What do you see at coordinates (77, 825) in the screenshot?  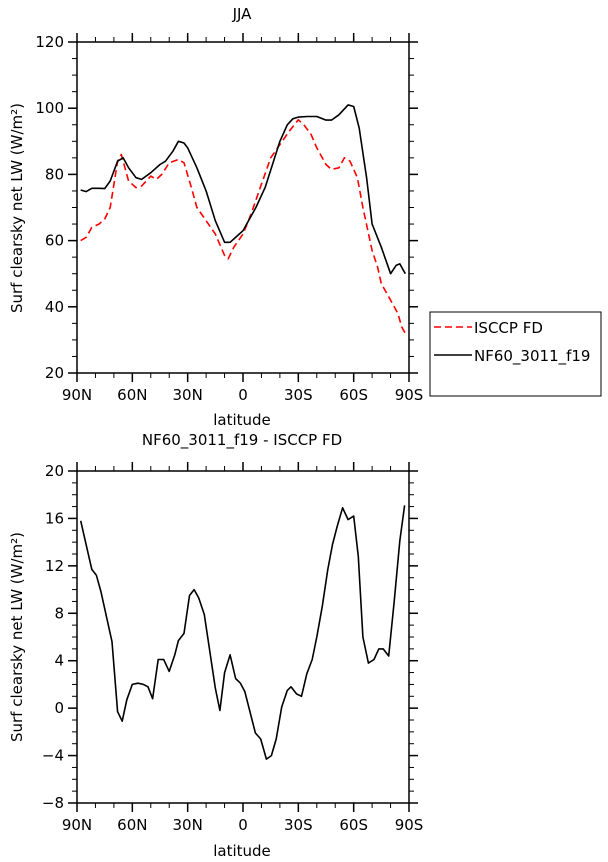 I see `bottom-x-tick-label: 90N` at bounding box center [77, 825].